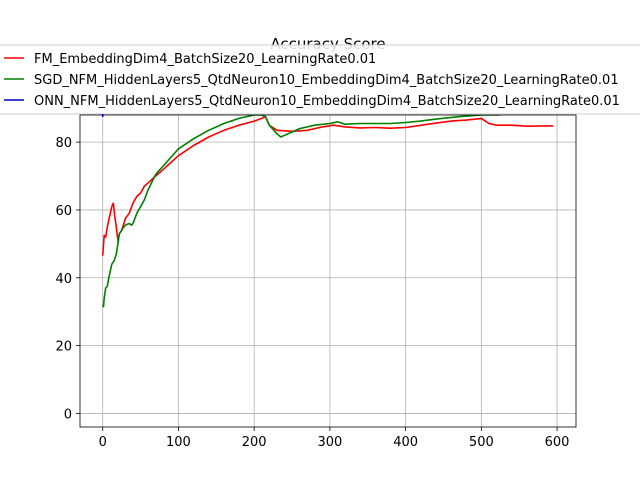  I want to click on x-tick-label: 500, so click(481, 442).